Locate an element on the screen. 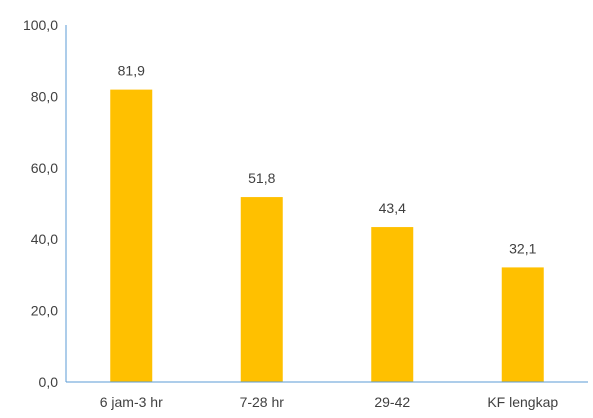  x-tick-label: KF lengkap is located at coordinates (522, 402).